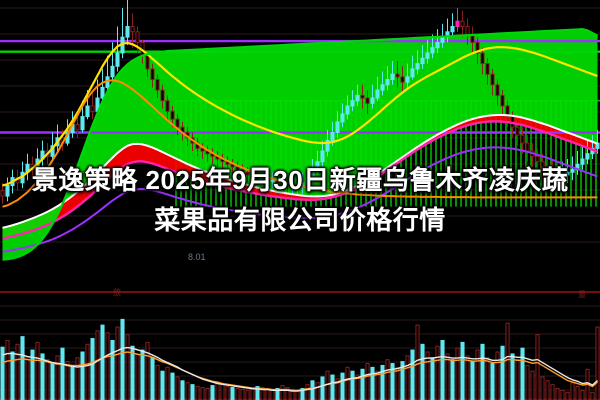 Image resolution: width=600 pixels, height=400 pixels. What do you see at coordinates (117, 292) in the screenshot?
I see `volume-annotation-left: 放` at bounding box center [117, 292].